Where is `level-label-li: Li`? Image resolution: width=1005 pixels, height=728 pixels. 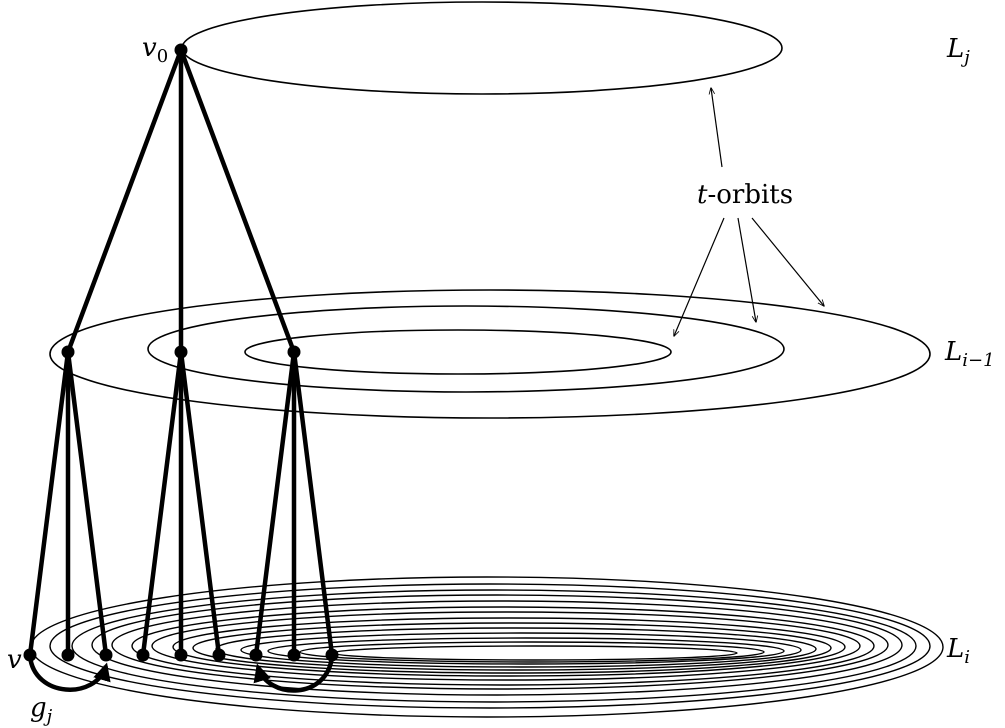 level-label-li: Li is located at coordinates (958, 651).